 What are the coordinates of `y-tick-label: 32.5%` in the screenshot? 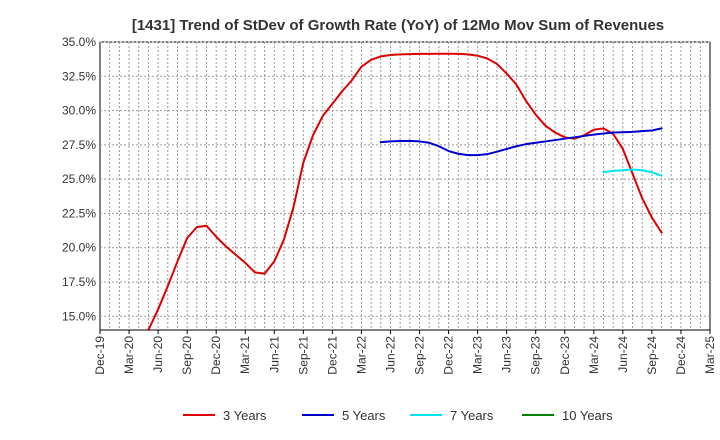 It's located at (79, 76).